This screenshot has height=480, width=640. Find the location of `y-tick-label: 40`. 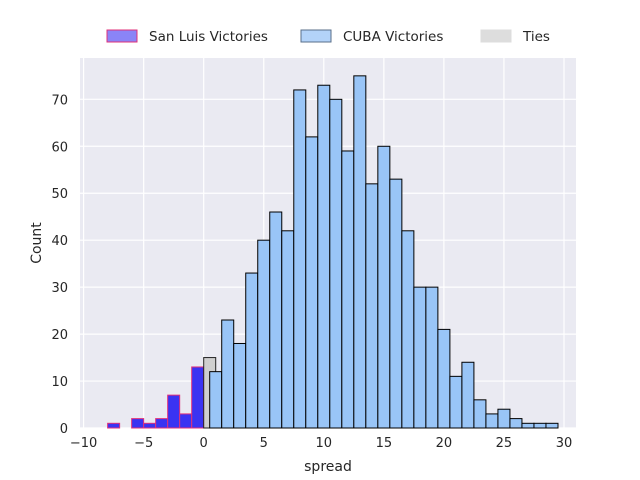

y-tick-label: 40 is located at coordinates (59, 241).